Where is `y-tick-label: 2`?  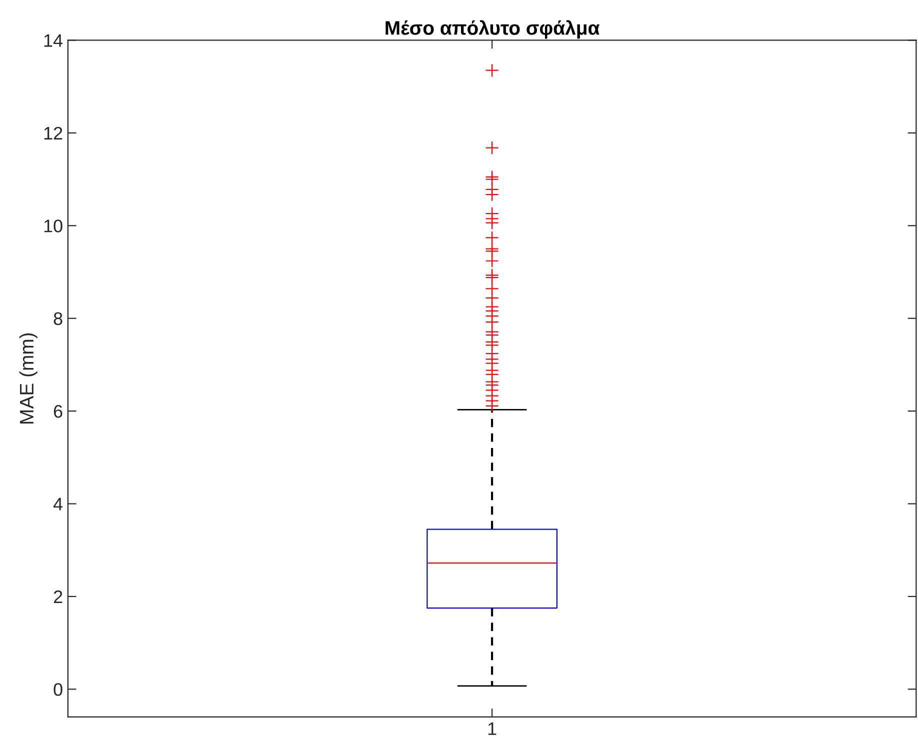
y-tick-label: 2 is located at coordinates (58, 597).